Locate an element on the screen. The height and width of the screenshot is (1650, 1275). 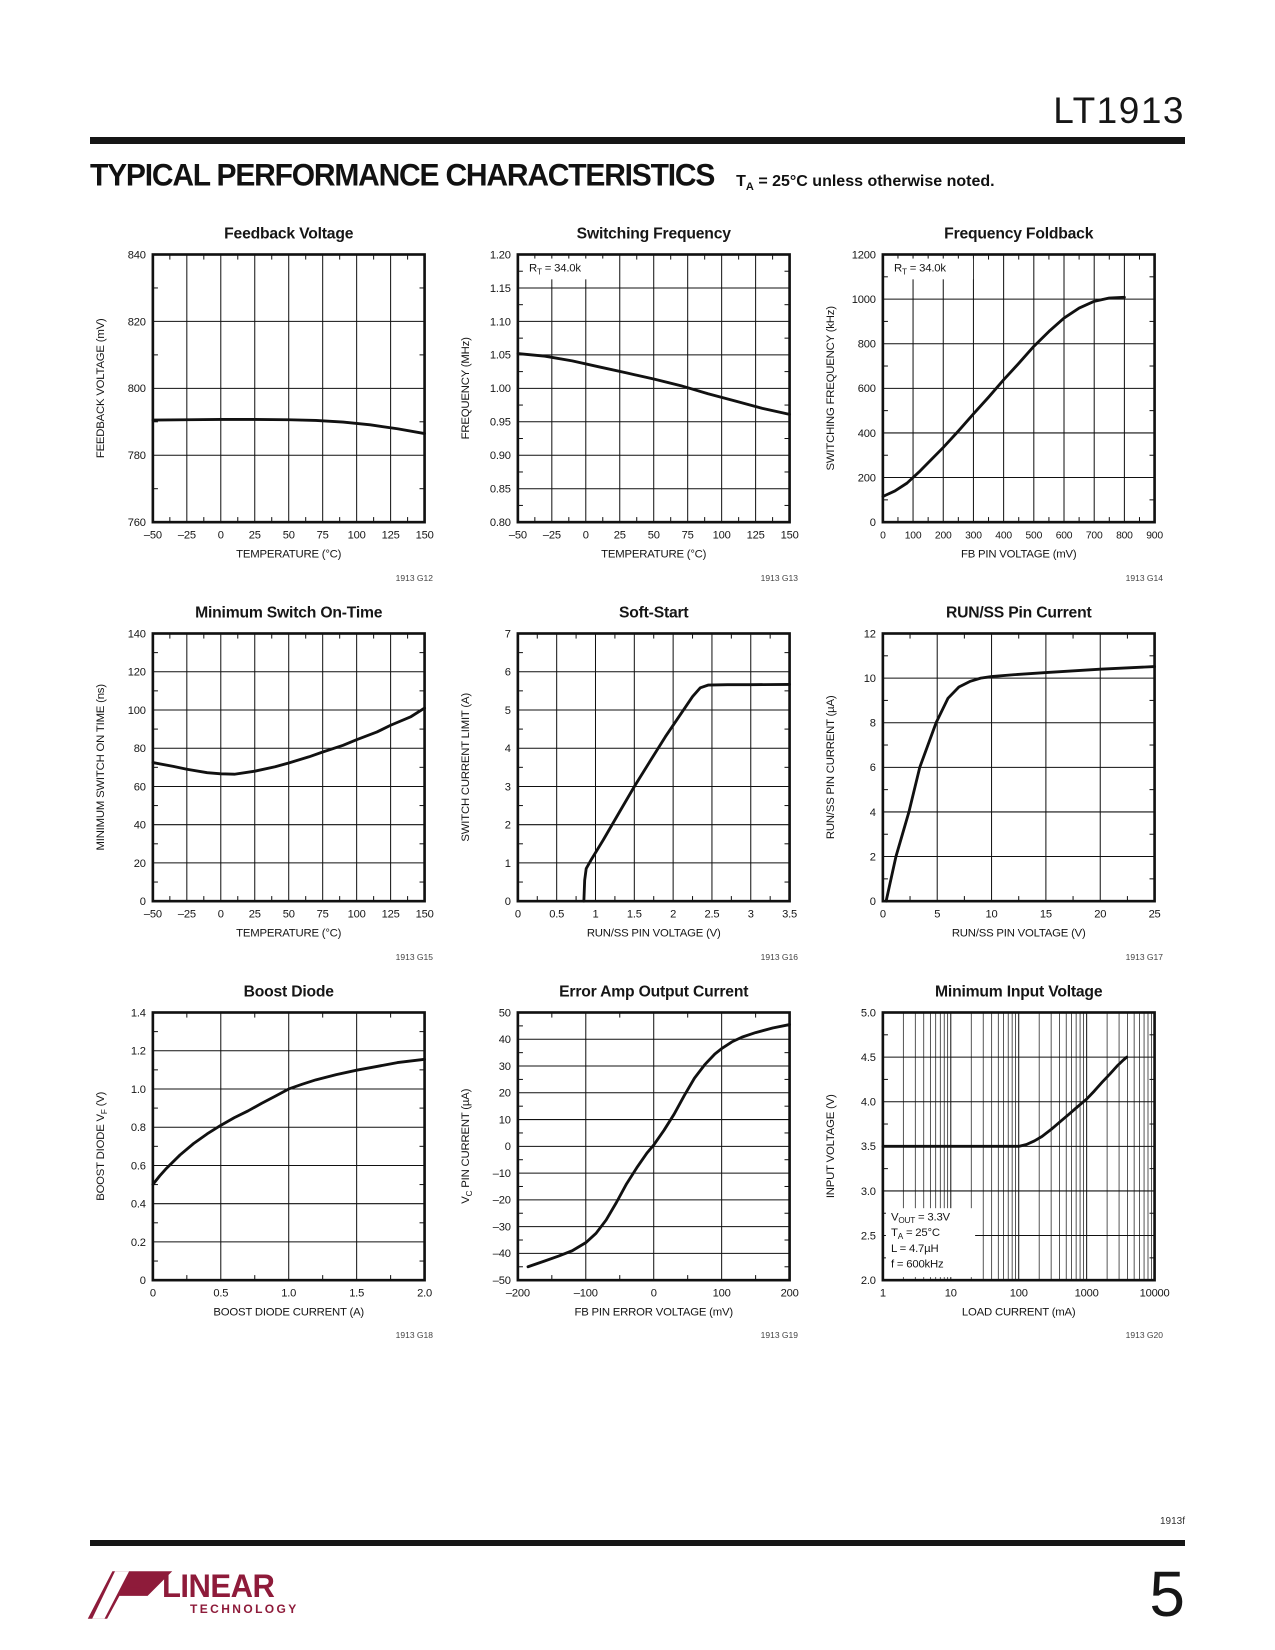
svg-text: 20 is located at coordinates (140, 864).